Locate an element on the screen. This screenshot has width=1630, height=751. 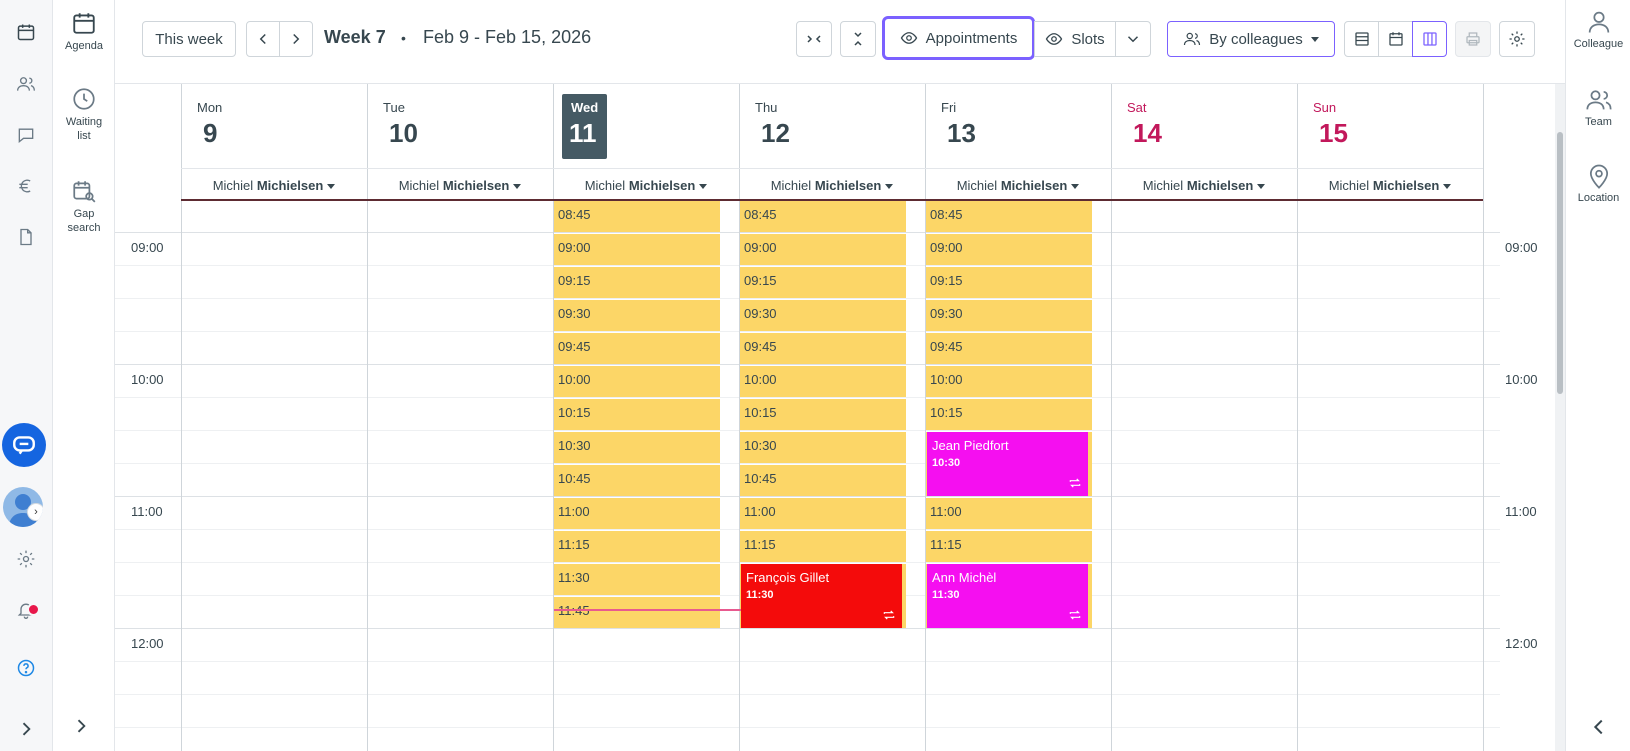
day-header-wed: Wed 11 is located at coordinates (646, 126).